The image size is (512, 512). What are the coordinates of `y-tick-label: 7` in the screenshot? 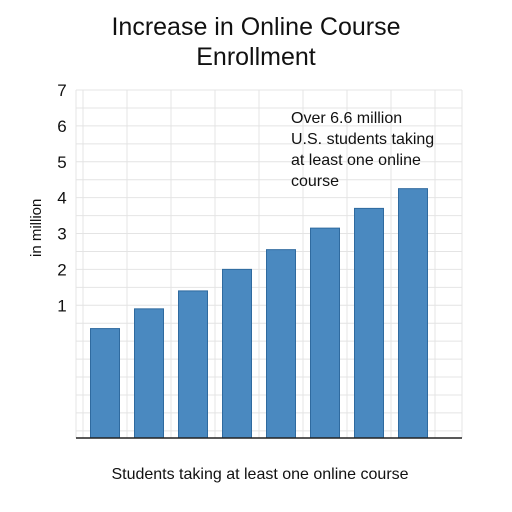 It's located at (61, 90).